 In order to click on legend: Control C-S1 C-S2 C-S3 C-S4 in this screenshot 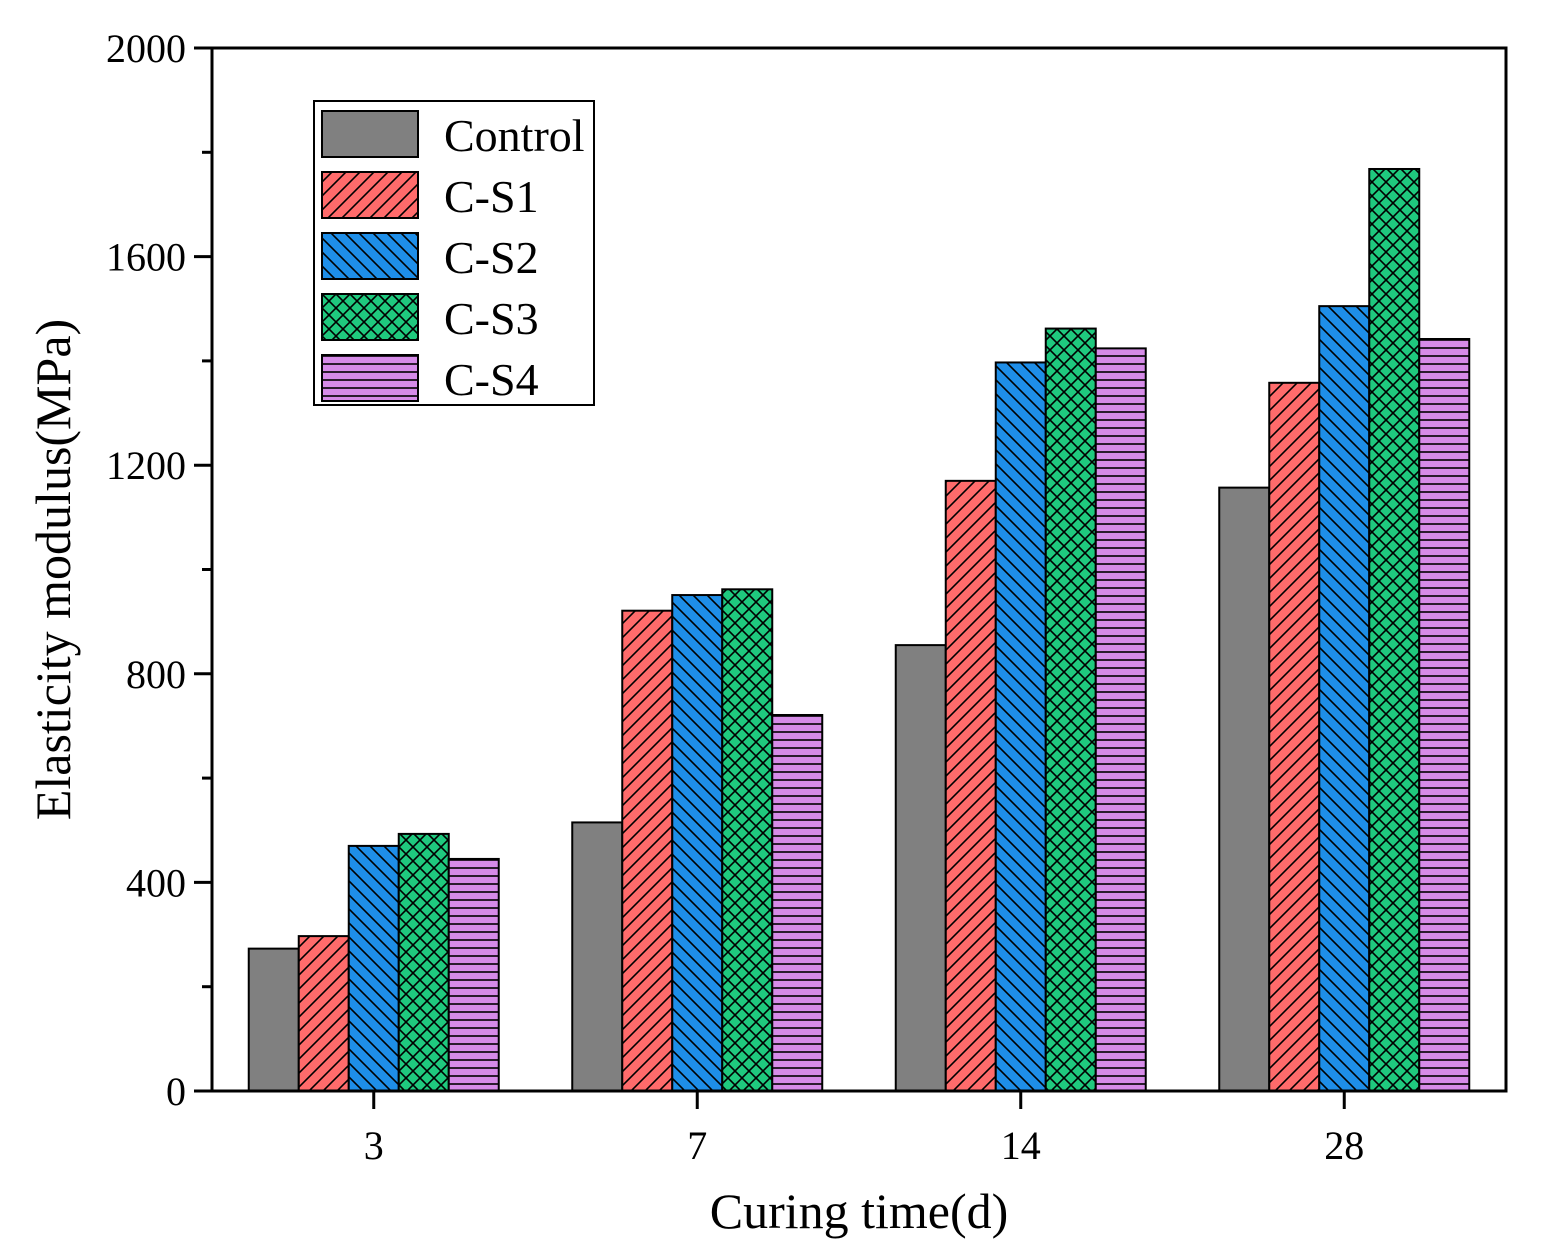, I will do `click(454, 253)`.